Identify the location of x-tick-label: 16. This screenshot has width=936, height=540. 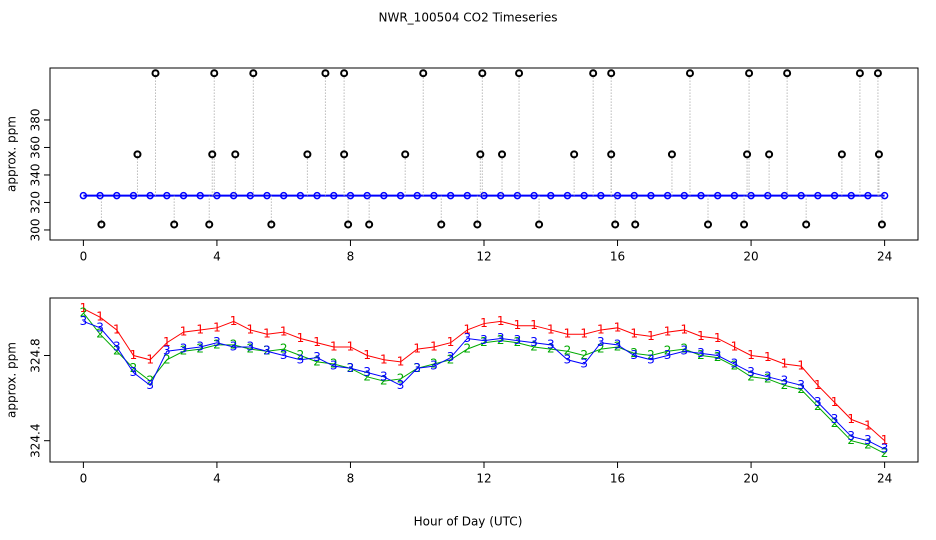
(617, 479).